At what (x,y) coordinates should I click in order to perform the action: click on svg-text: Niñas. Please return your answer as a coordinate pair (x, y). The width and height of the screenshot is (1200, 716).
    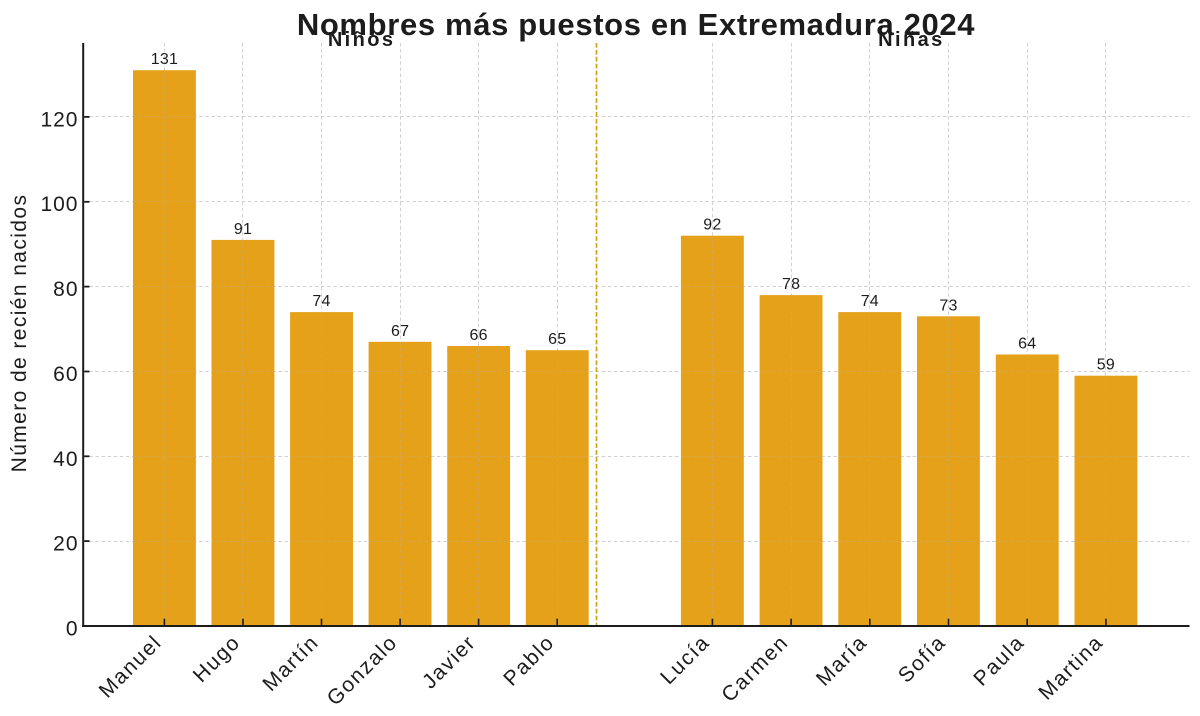
    Looking at the image, I should click on (911, 40).